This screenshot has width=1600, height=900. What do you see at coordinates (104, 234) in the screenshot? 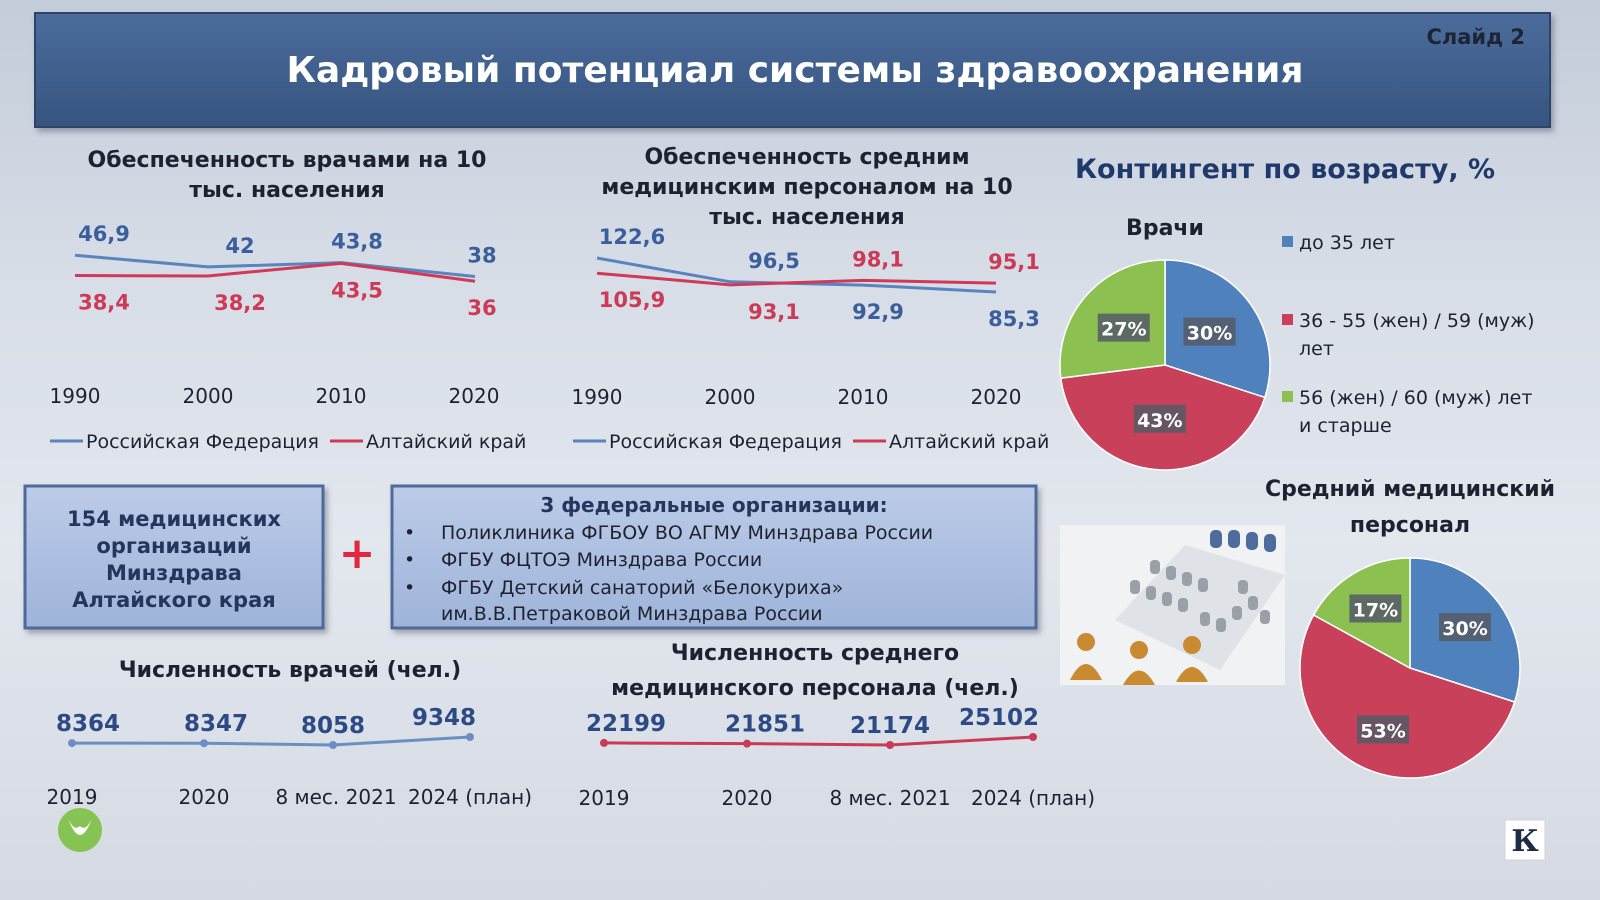
I see `data-label: 46,9` at bounding box center [104, 234].